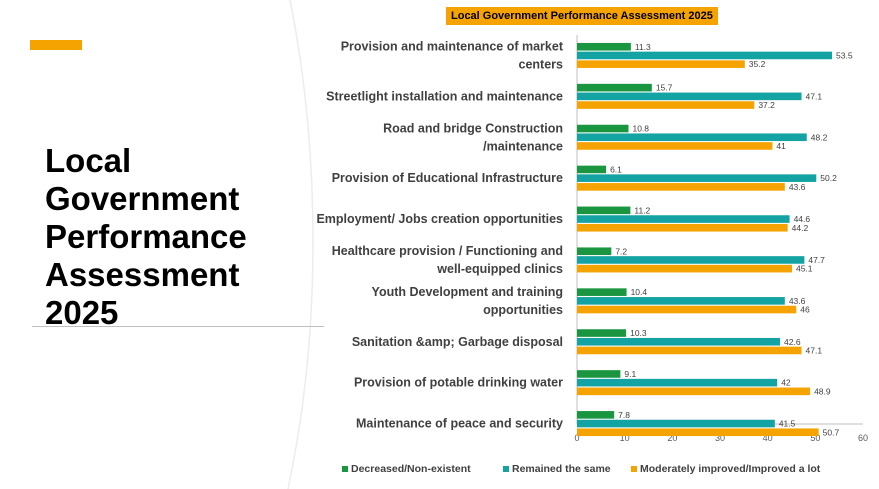  I want to click on data-label: 11.3, so click(643, 47).